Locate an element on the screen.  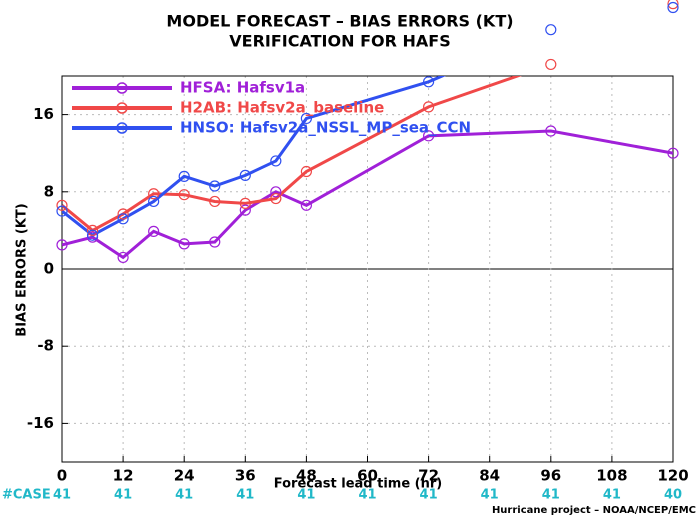
x-tick-label: 120 is located at coordinates (672, 476).